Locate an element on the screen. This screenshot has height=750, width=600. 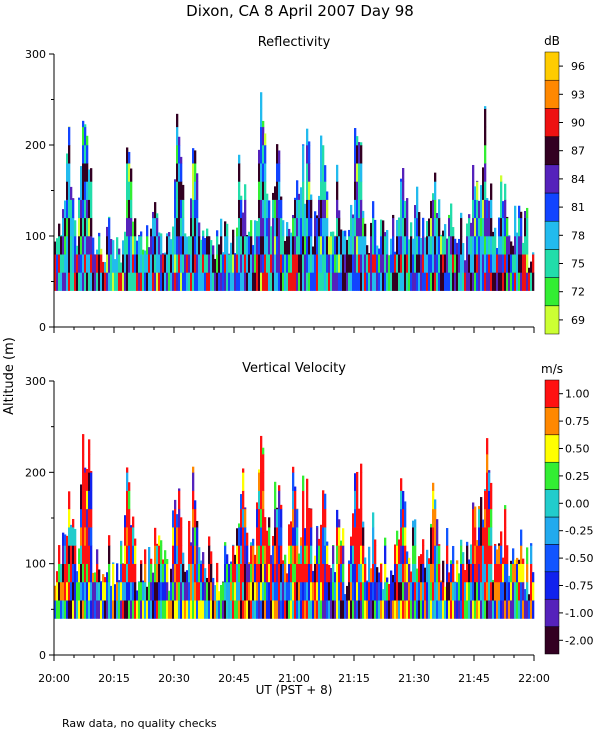
x-tick-label: 20:15 is located at coordinates (114, 678).